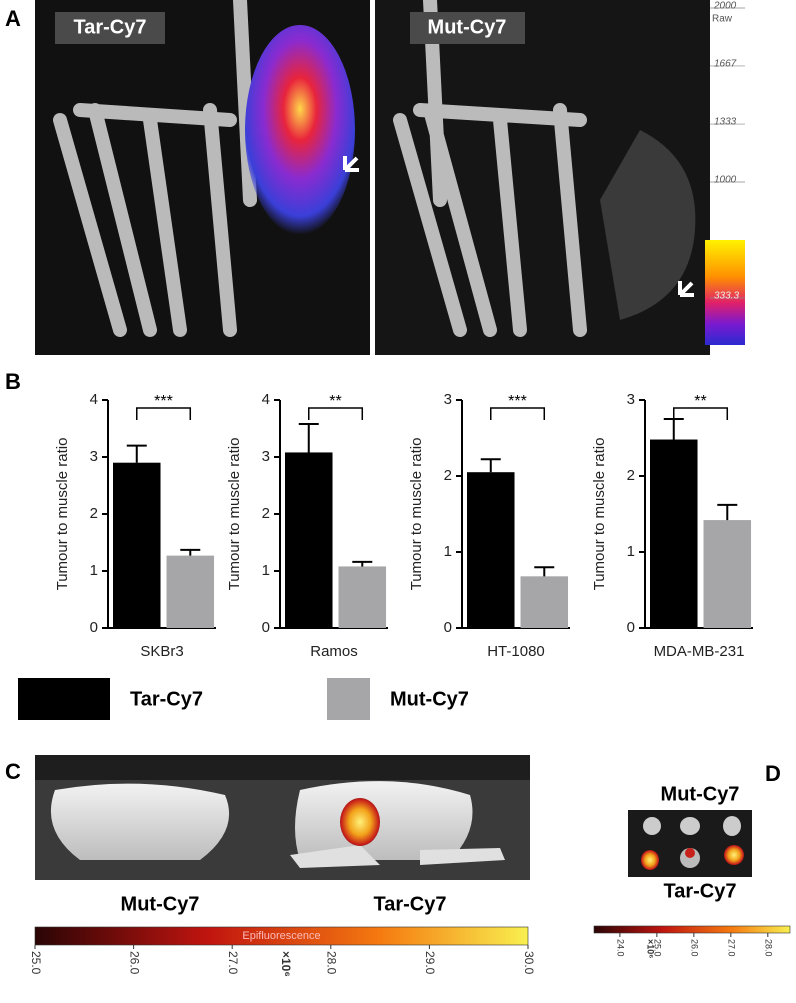  I want to click on tumour-outline, so click(648, 225).